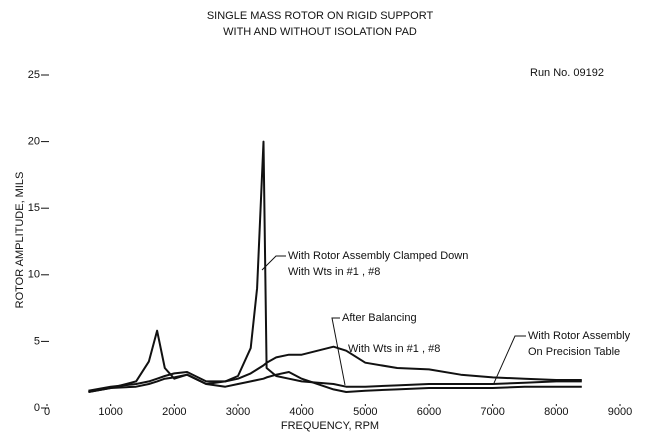 This screenshot has width=648, height=435. Describe the element at coordinates (579, 336) in the screenshot. I see `annotation: With Rotor Assembly` at that location.